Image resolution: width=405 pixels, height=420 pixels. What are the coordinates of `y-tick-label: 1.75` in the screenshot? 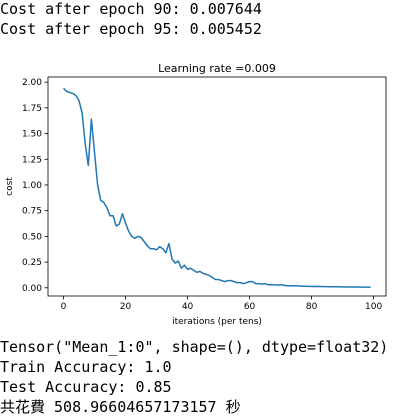 It's located at (32, 109).